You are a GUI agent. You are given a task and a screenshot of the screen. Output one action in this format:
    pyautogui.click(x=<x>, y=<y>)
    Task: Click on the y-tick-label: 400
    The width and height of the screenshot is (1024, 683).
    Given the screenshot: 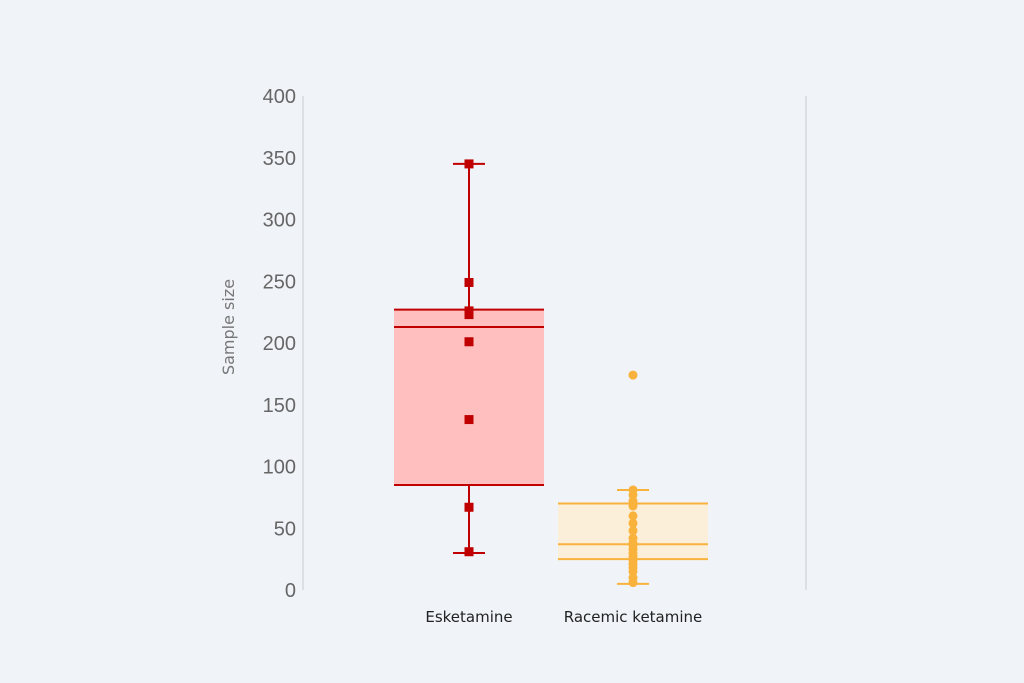 What is the action you would take?
    pyautogui.click(x=279, y=97)
    